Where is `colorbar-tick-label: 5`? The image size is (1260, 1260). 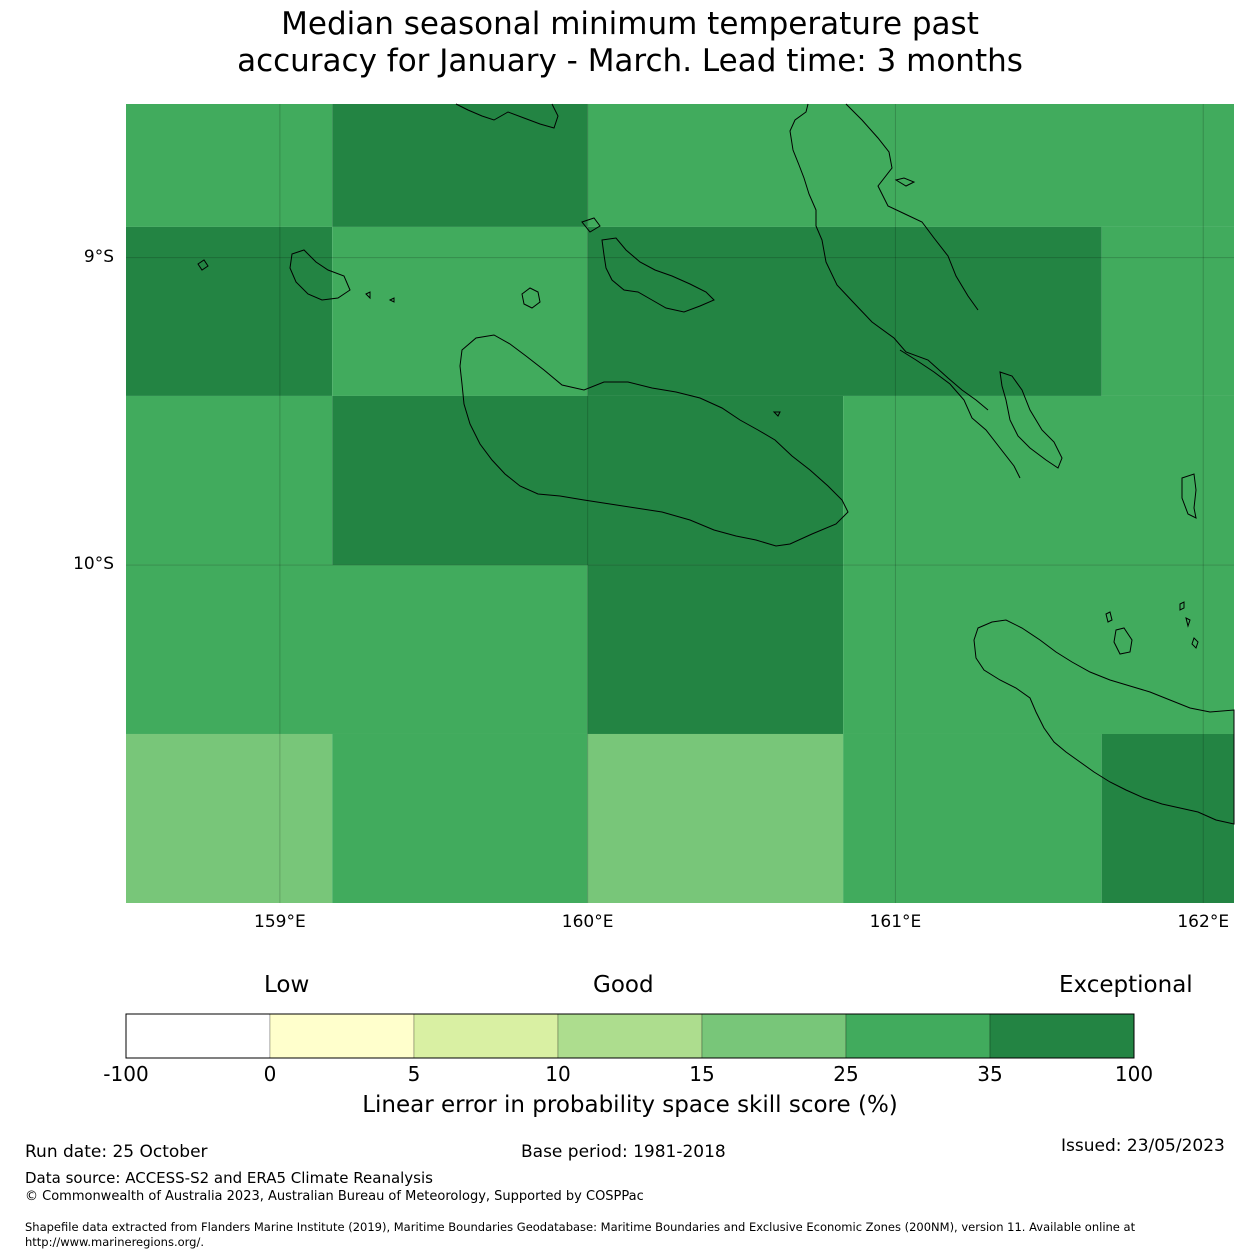
colorbar-tick-label: 5 is located at coordinates (414, 1074).